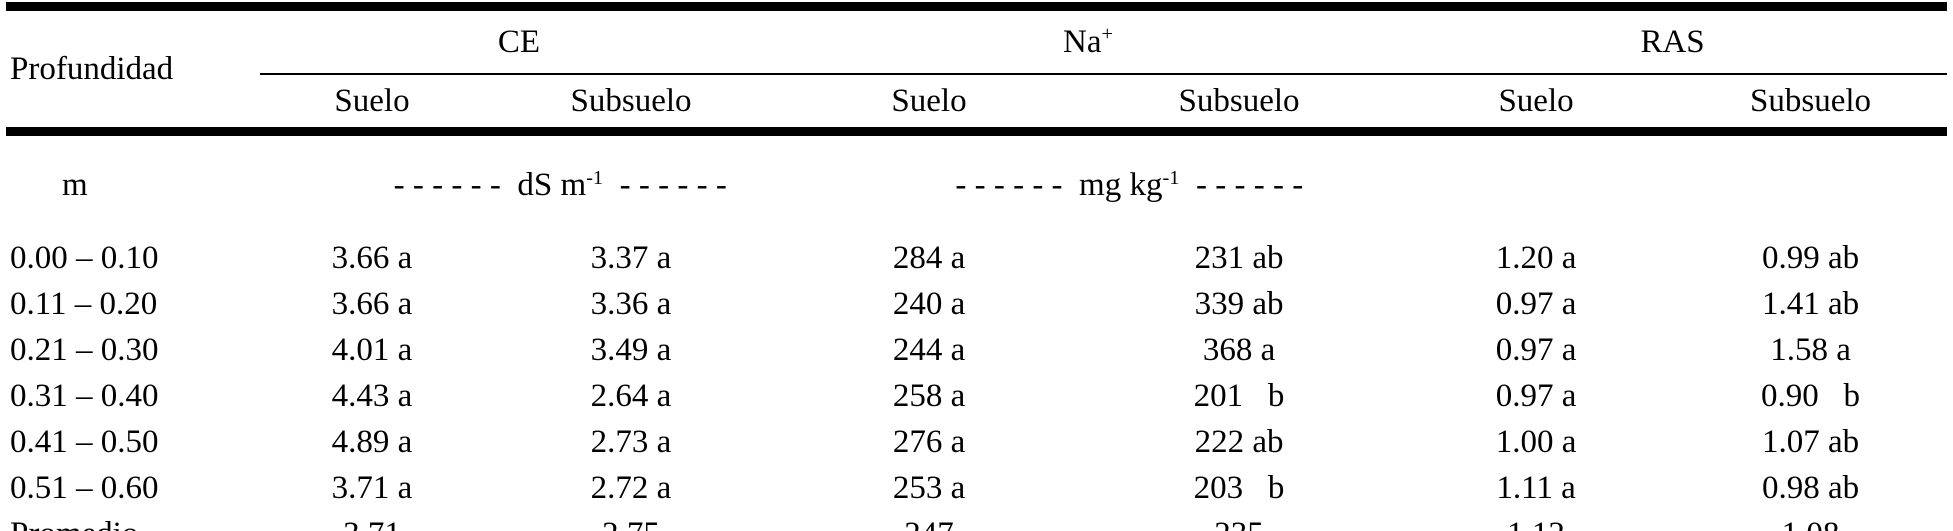 Image resolution: width=1953 pixels, height=531 pixels. I want to click on value-cell: 235, so click(1239, 521).